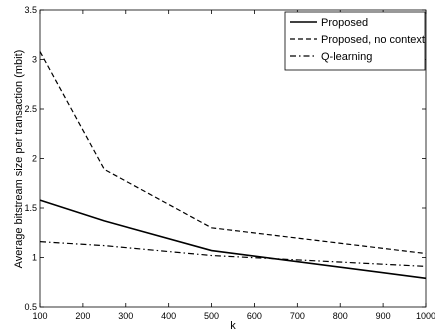 Image resolution: width=435 pixels, height=330 pixels. I want to click on y-tick-label: 3.5, so click(30, 10).